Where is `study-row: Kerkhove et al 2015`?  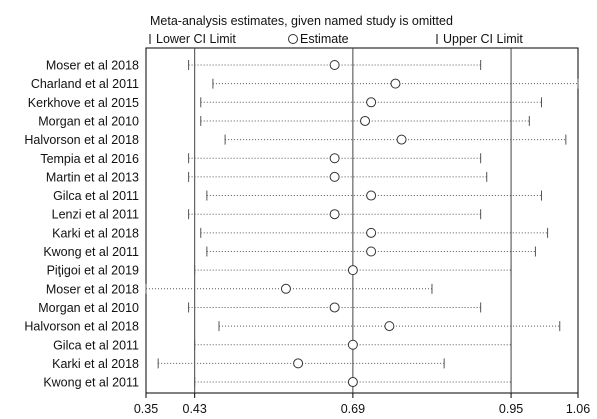
study-row: Kerkhove et al 2015 is located at coordinates (285, 103).